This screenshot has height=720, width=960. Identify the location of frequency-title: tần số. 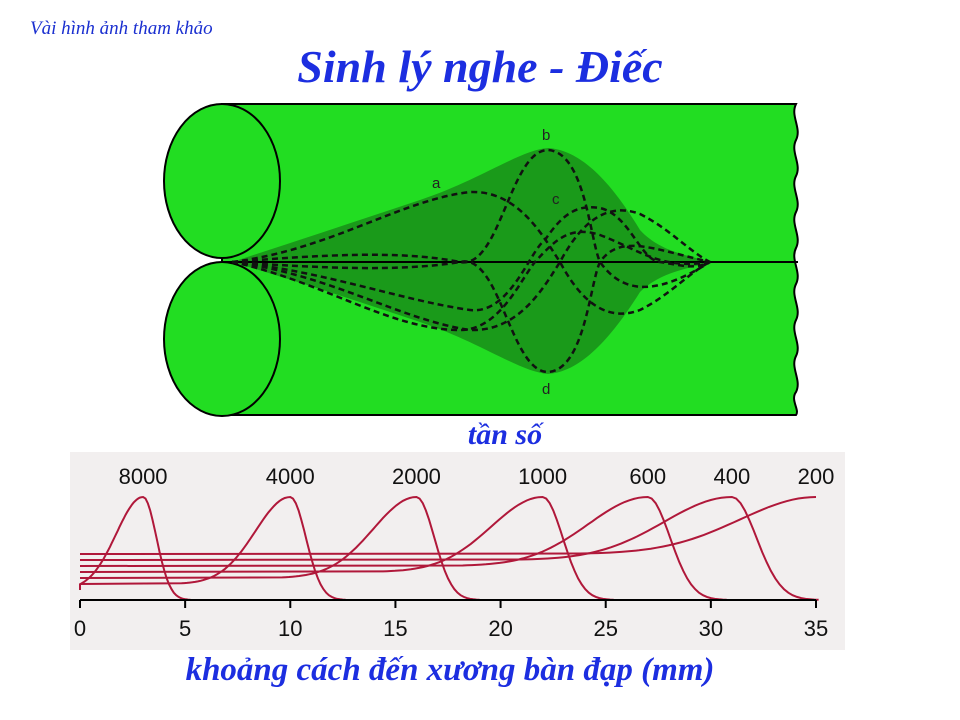
(505, 434).